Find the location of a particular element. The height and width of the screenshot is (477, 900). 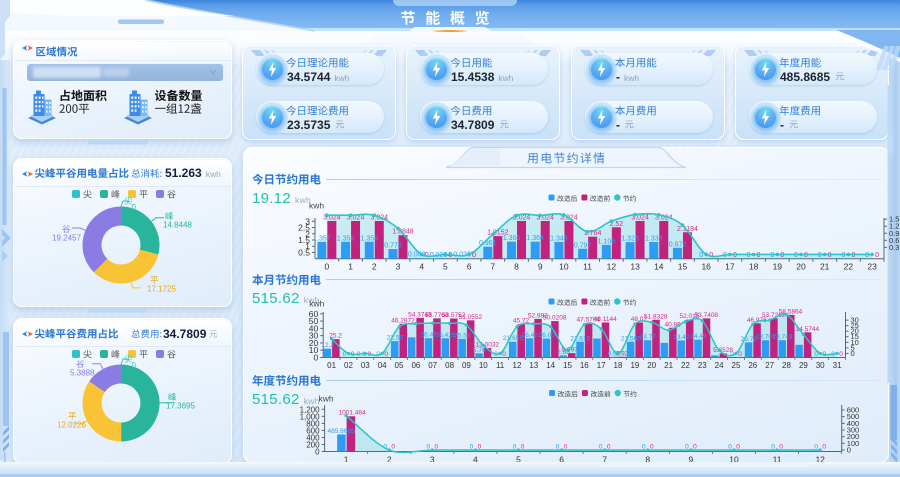

svg-text: 06 is located at coordinates (415, 365).